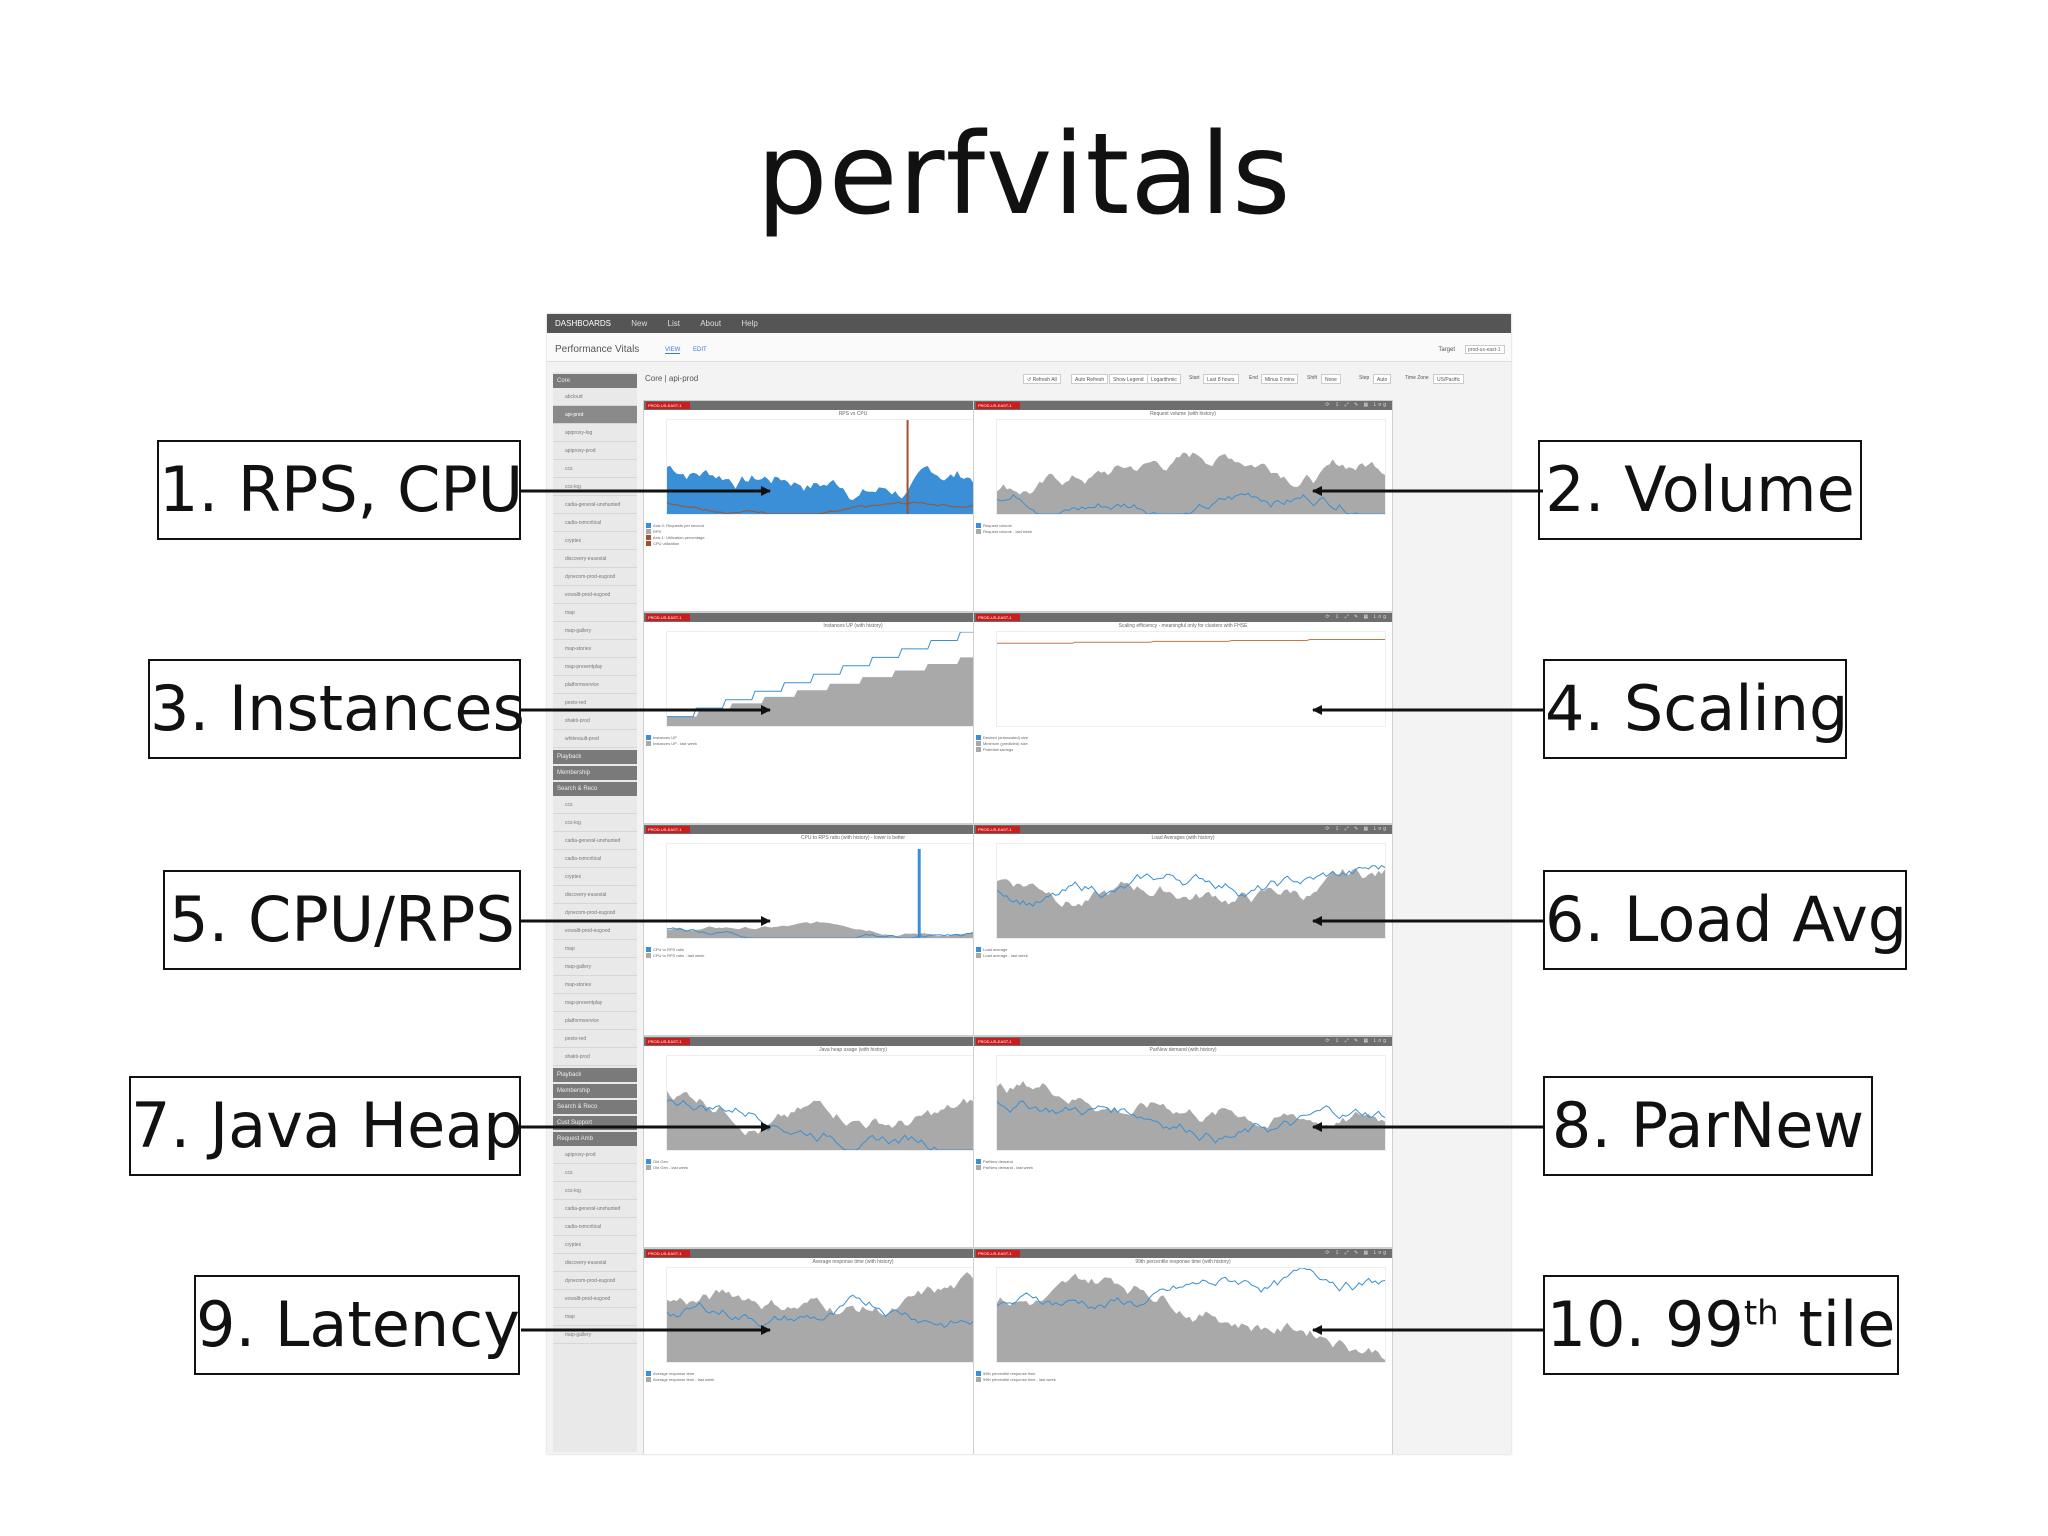 Image resolution: width=2048 pixels, height=1536 pixels. I want to click on logarithmic-button: Logarithmic, so click(1164, 379).